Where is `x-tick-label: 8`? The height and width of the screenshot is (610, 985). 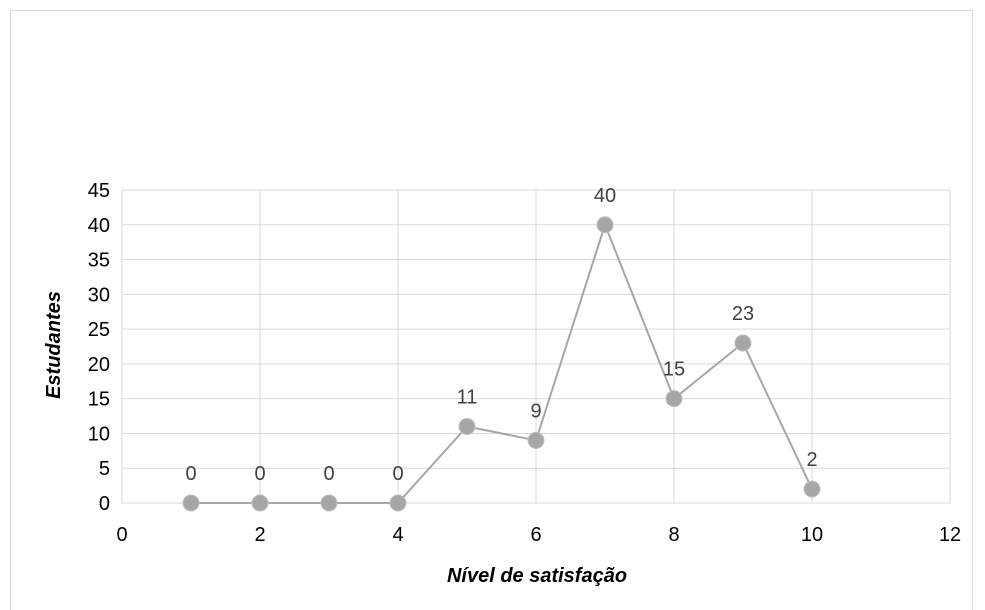
x-tick-label: 8 is located at coordinates (673, 535).